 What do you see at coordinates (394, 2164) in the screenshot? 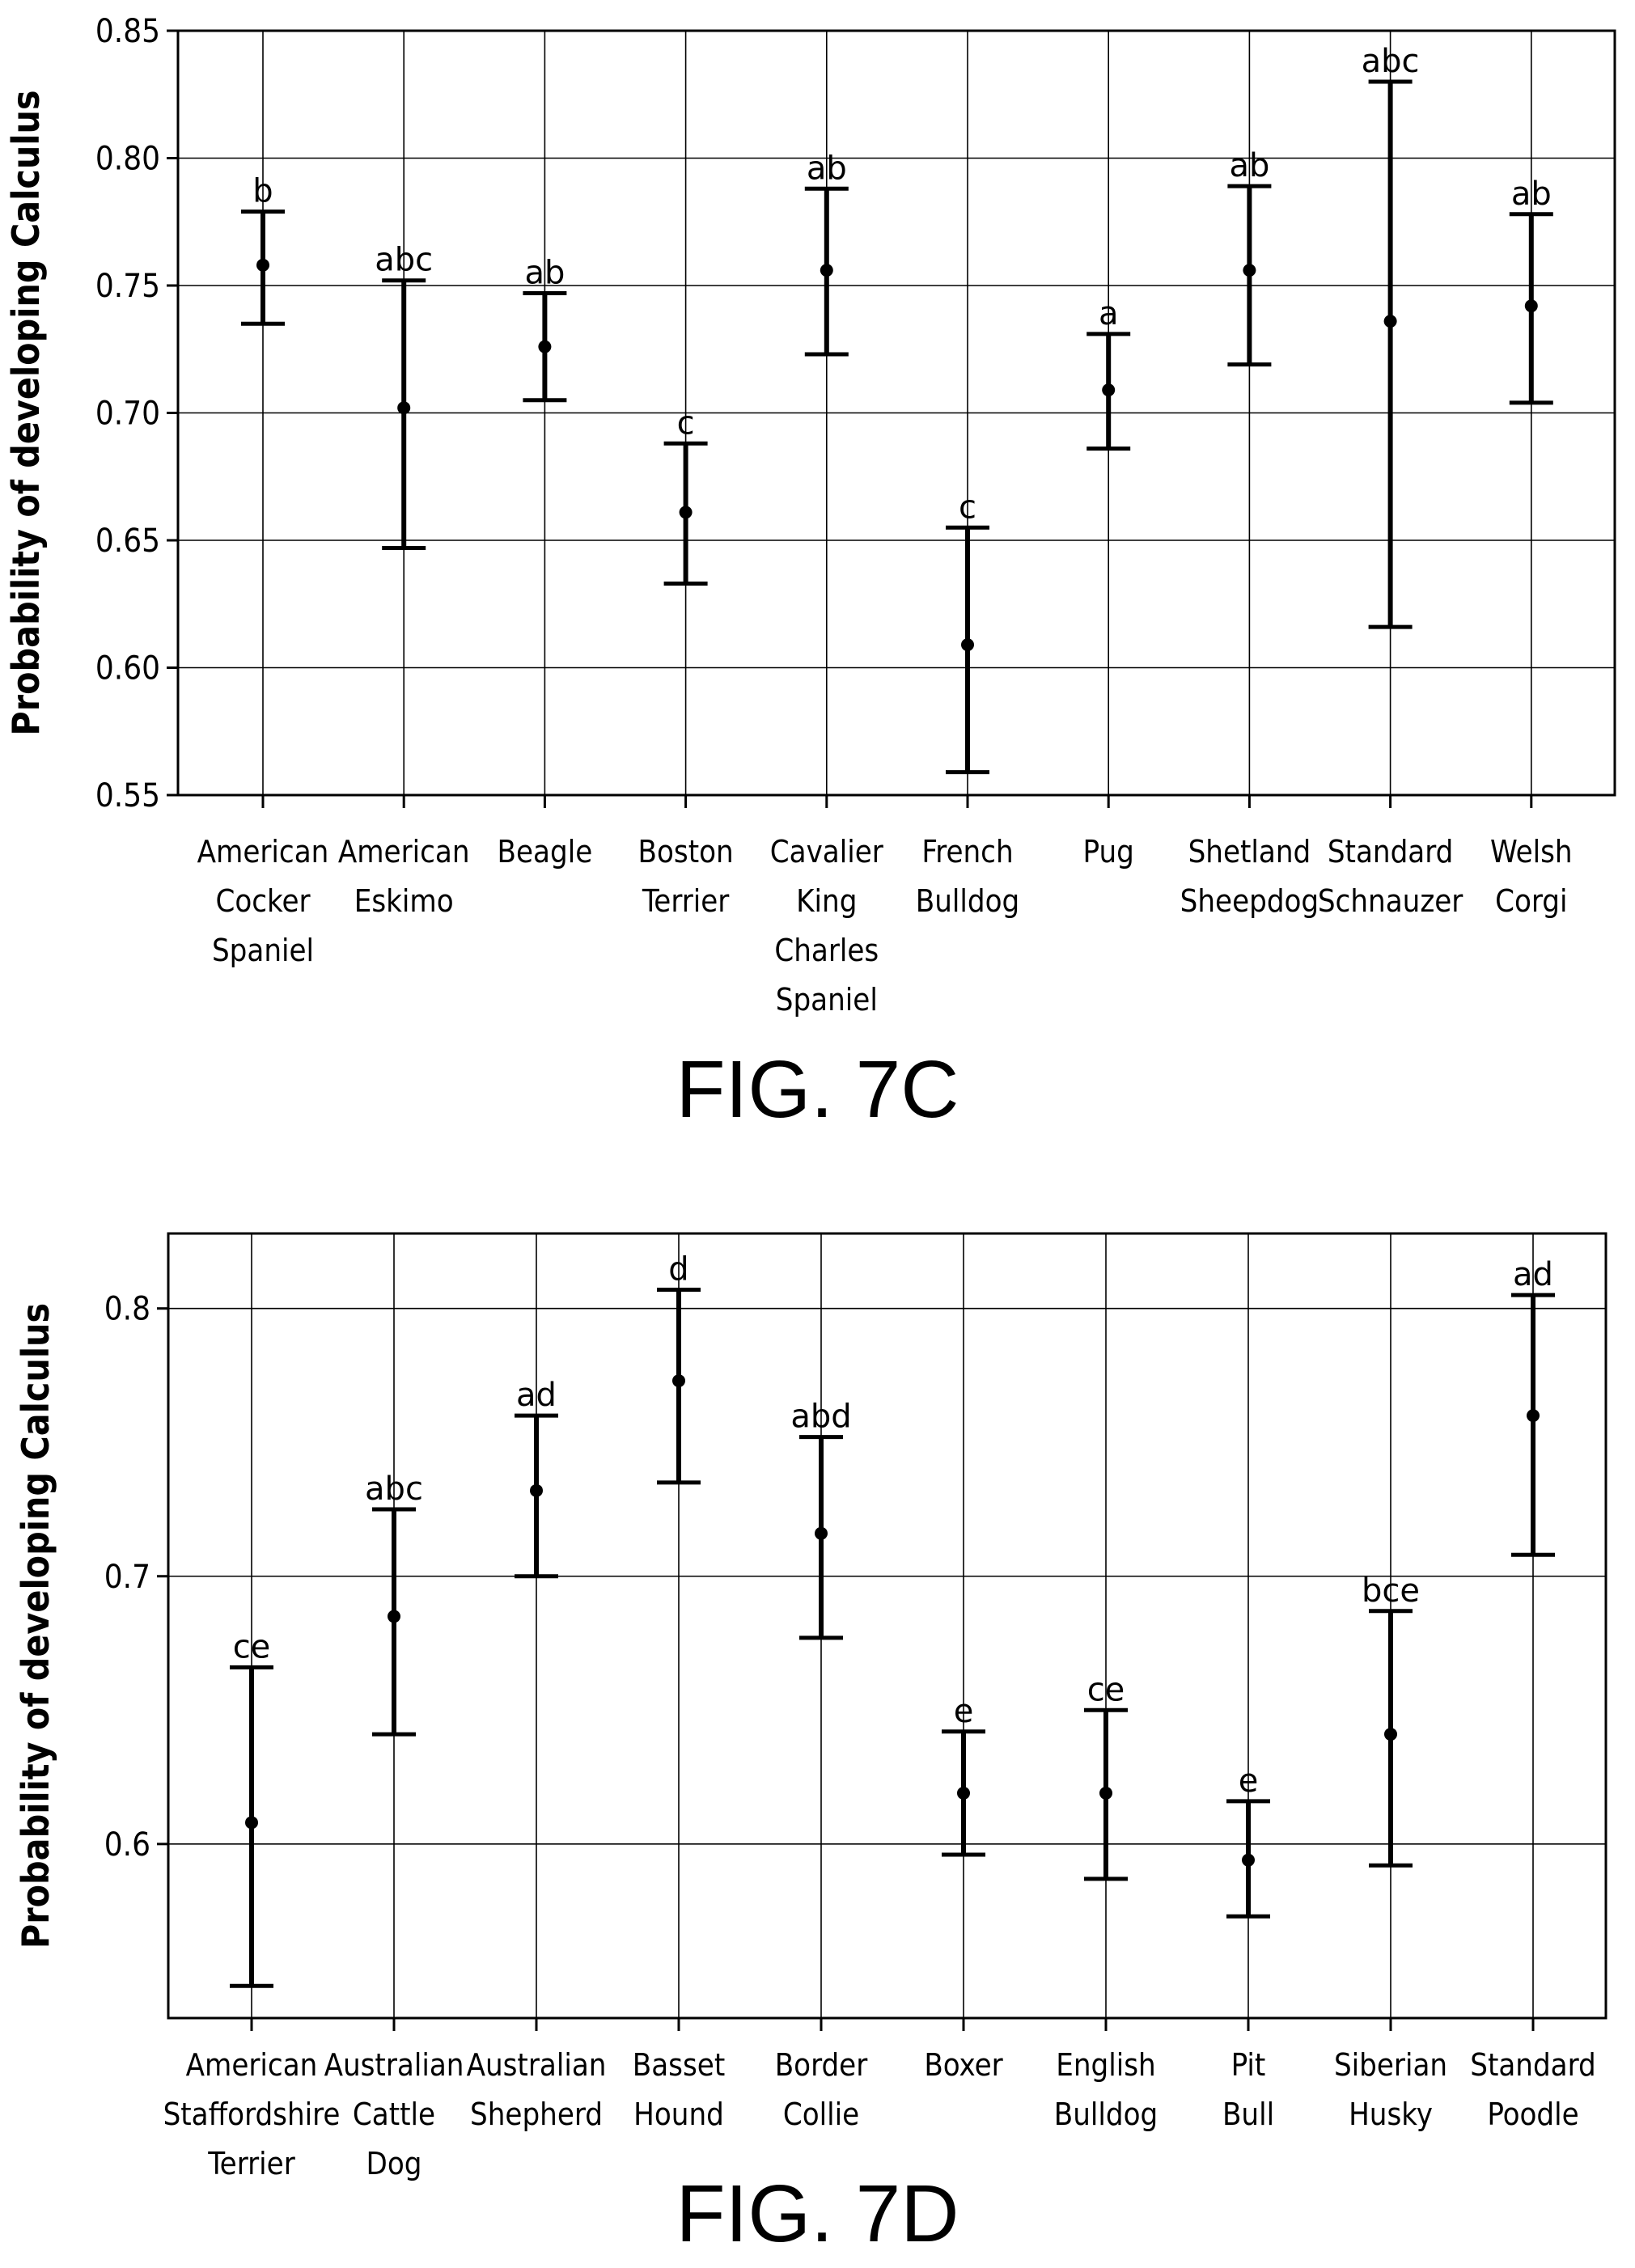
I see `category-label-line: Dog` at bounding box center [394, 2164].